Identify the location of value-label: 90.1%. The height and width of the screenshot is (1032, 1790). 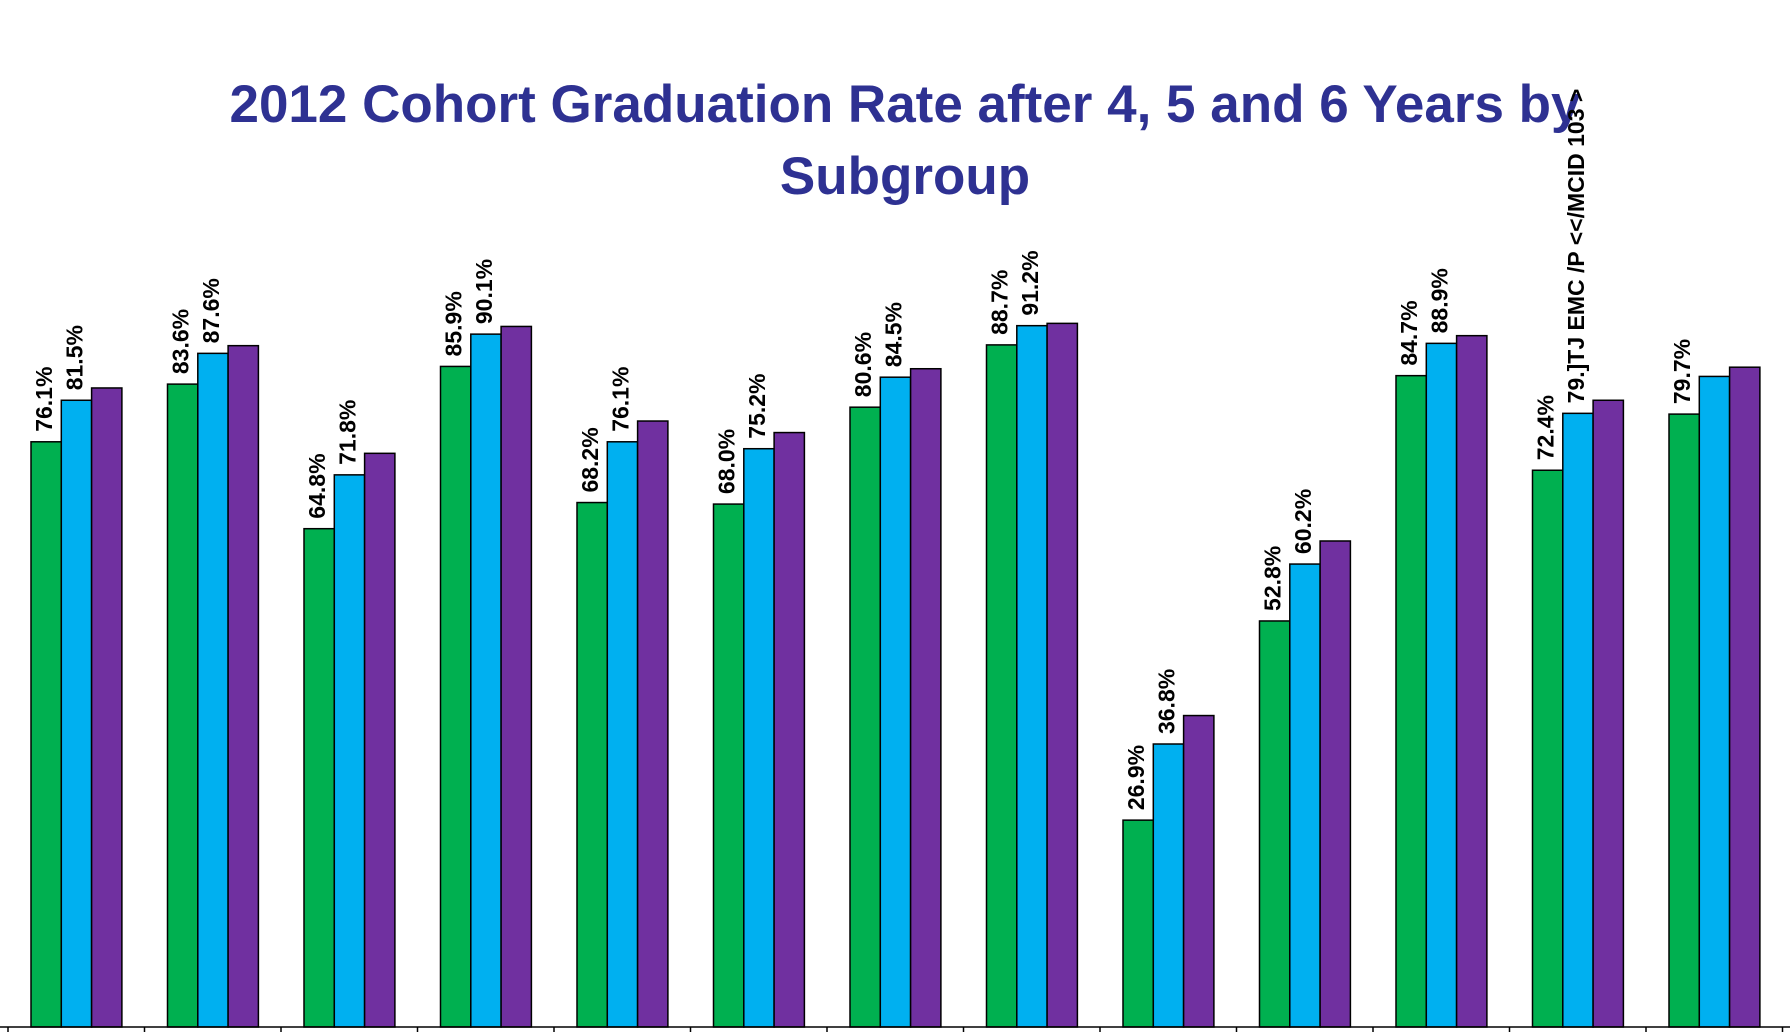
(484, 291).